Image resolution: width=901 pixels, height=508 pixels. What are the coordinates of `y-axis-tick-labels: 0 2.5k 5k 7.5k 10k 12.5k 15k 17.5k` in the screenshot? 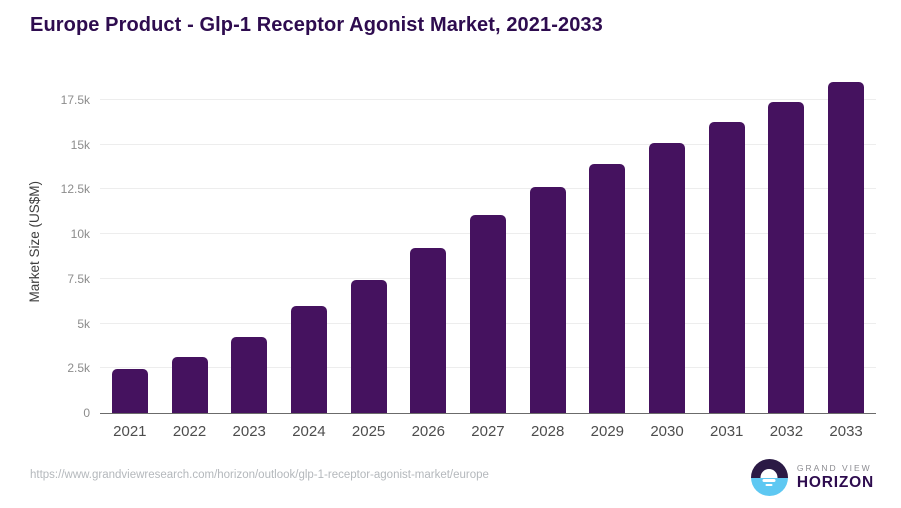 It's located at (45, 244).